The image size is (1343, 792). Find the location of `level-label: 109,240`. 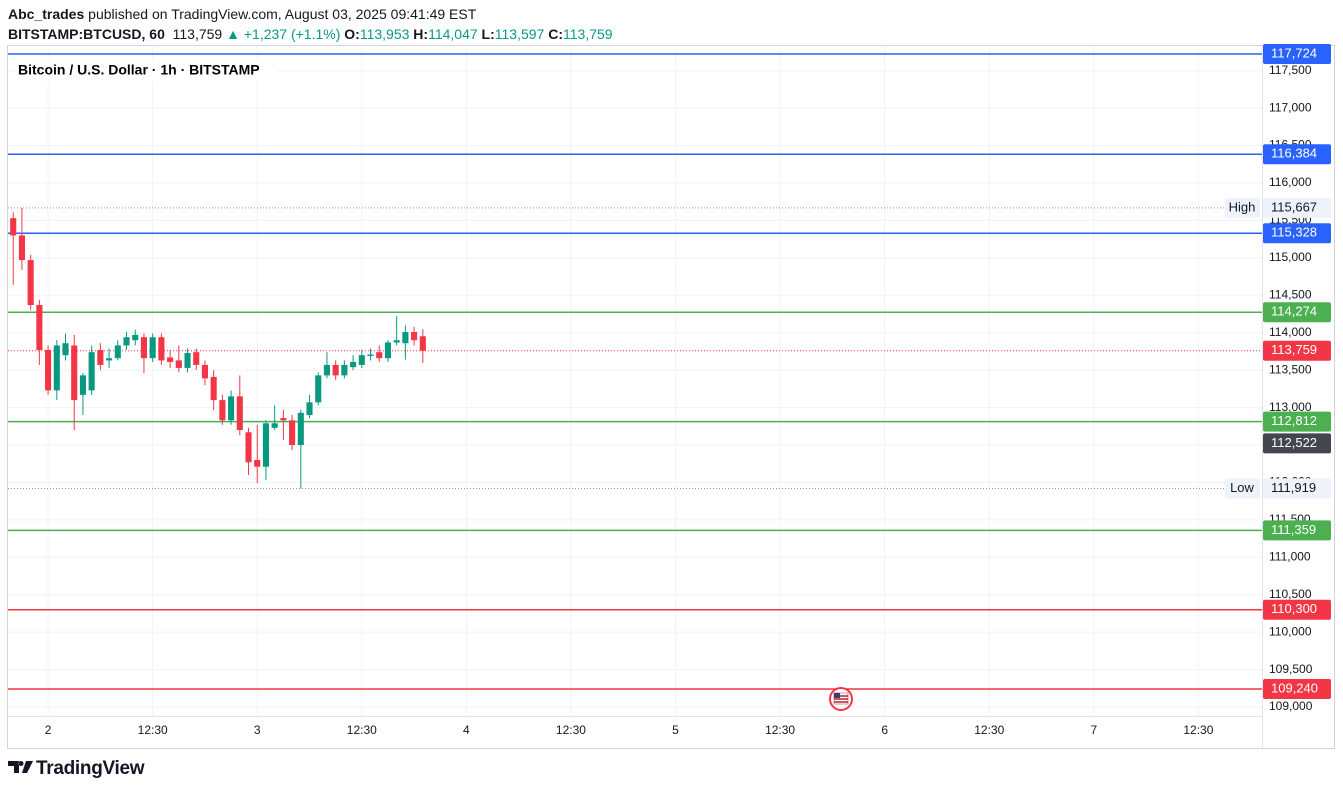

level-label: 109,240 is located at coordinates (1294, 687).